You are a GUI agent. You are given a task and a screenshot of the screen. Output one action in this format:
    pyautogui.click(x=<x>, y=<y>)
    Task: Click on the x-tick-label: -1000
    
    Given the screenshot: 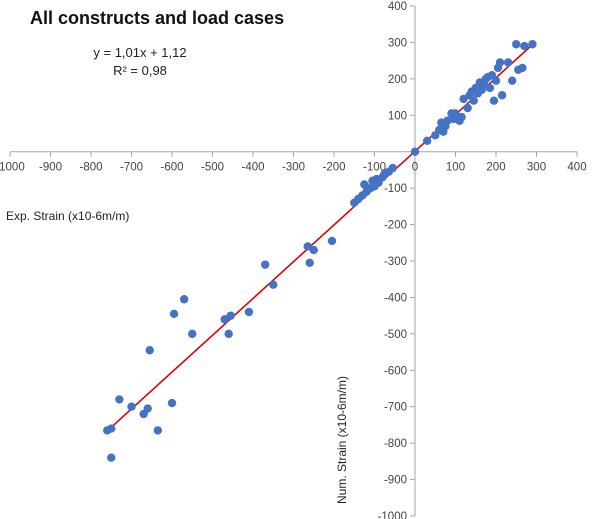 What is the action you would take?
    pyautogui.click(x=12, y=168)
    